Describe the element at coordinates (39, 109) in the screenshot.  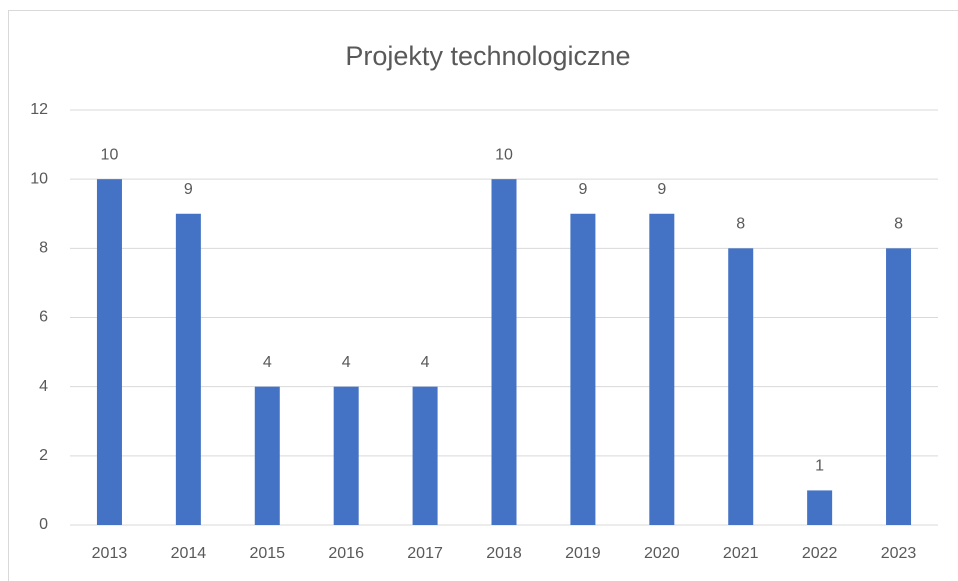
I see `y-tick-label: 12` at that location.